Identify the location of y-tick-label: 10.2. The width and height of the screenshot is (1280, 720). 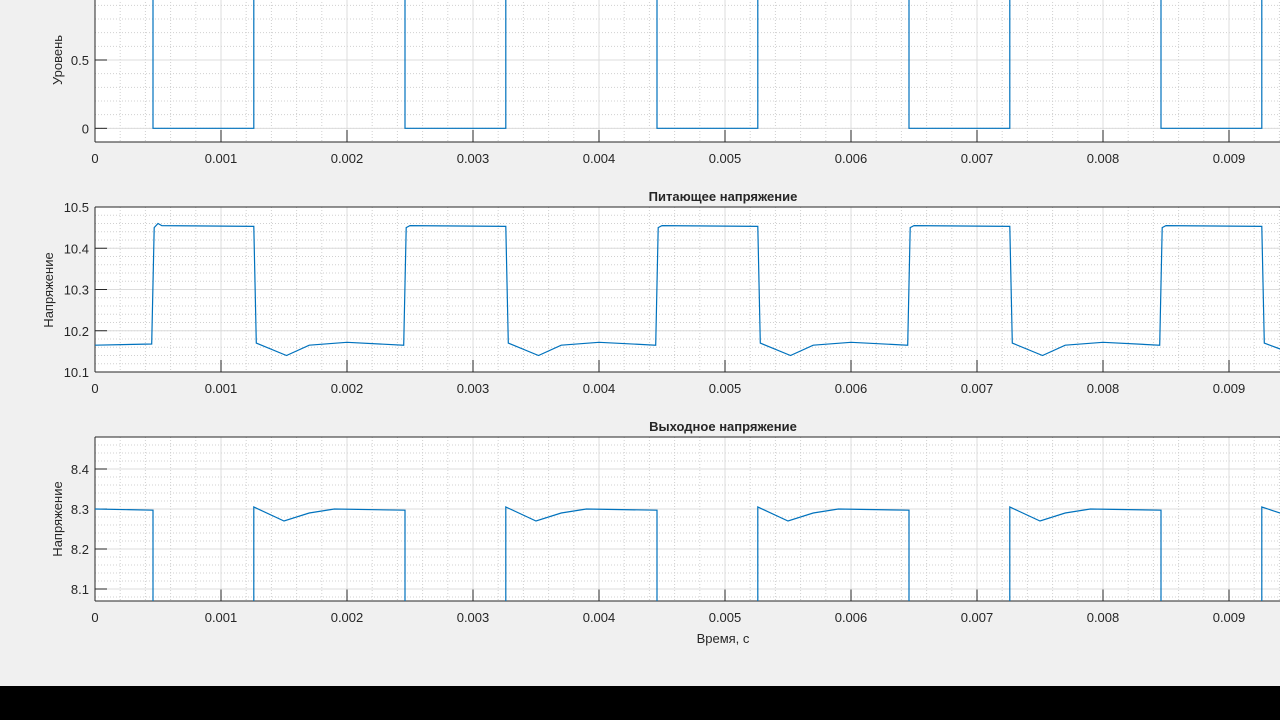
(76, 331).